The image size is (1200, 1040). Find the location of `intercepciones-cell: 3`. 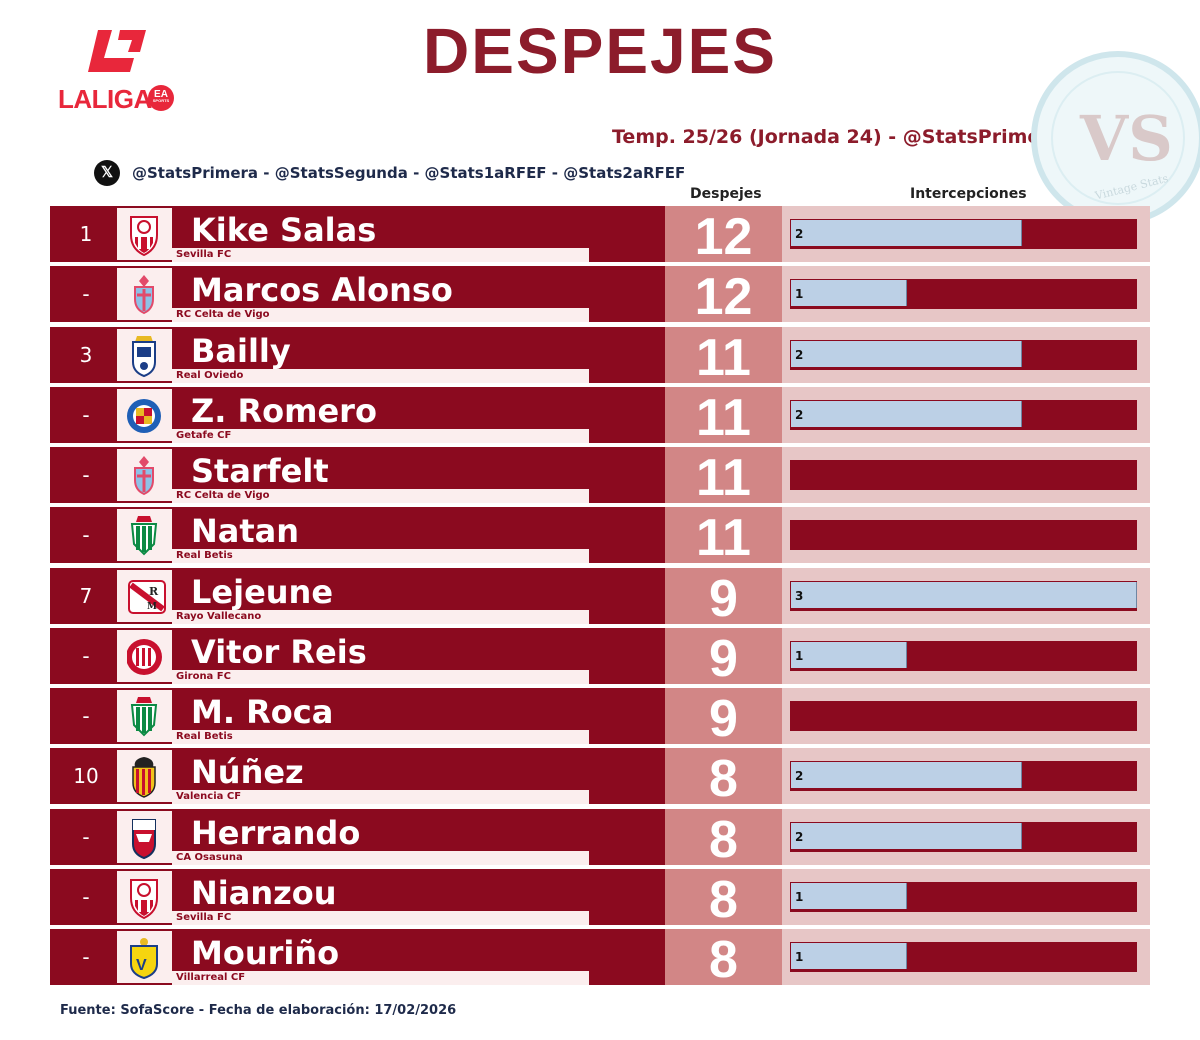

intercepciones-cell: 3 is located at coordinates (966, 595).